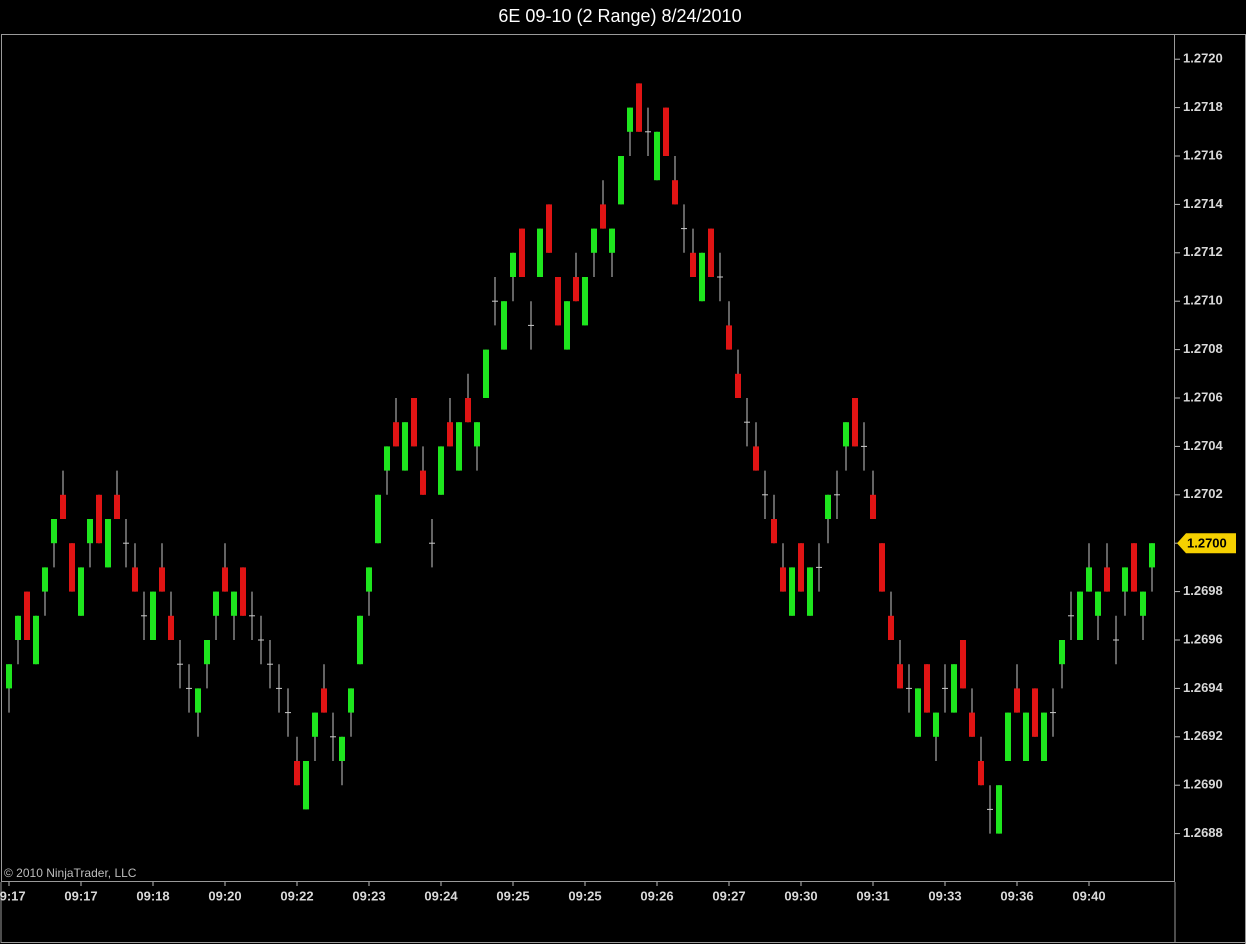 The height and width of the screenshot is (944, 1246). Describe the element at coordinates (80, 895) in the screenshot. I see `x-tick-label: 09:17` at that location.